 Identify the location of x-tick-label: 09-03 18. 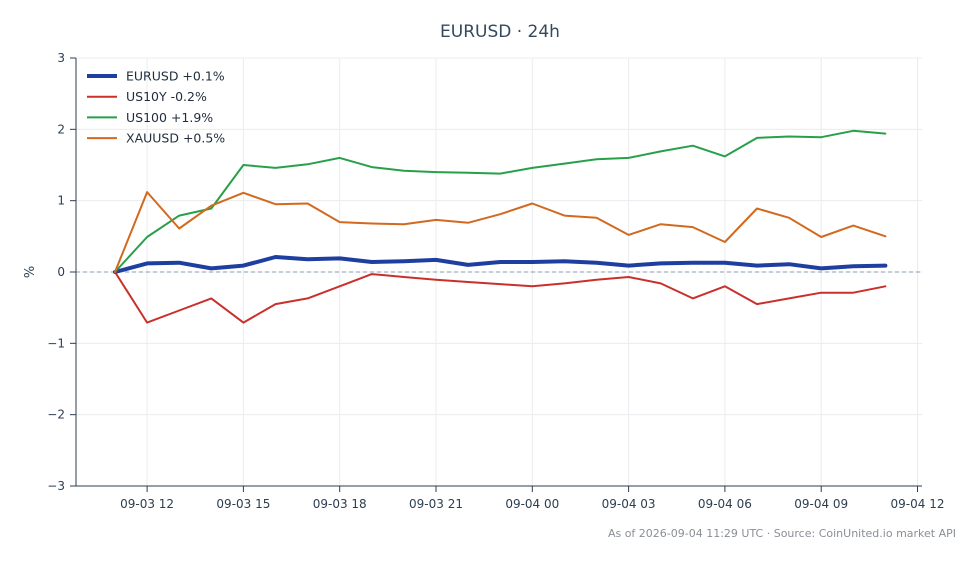
(340, 504).